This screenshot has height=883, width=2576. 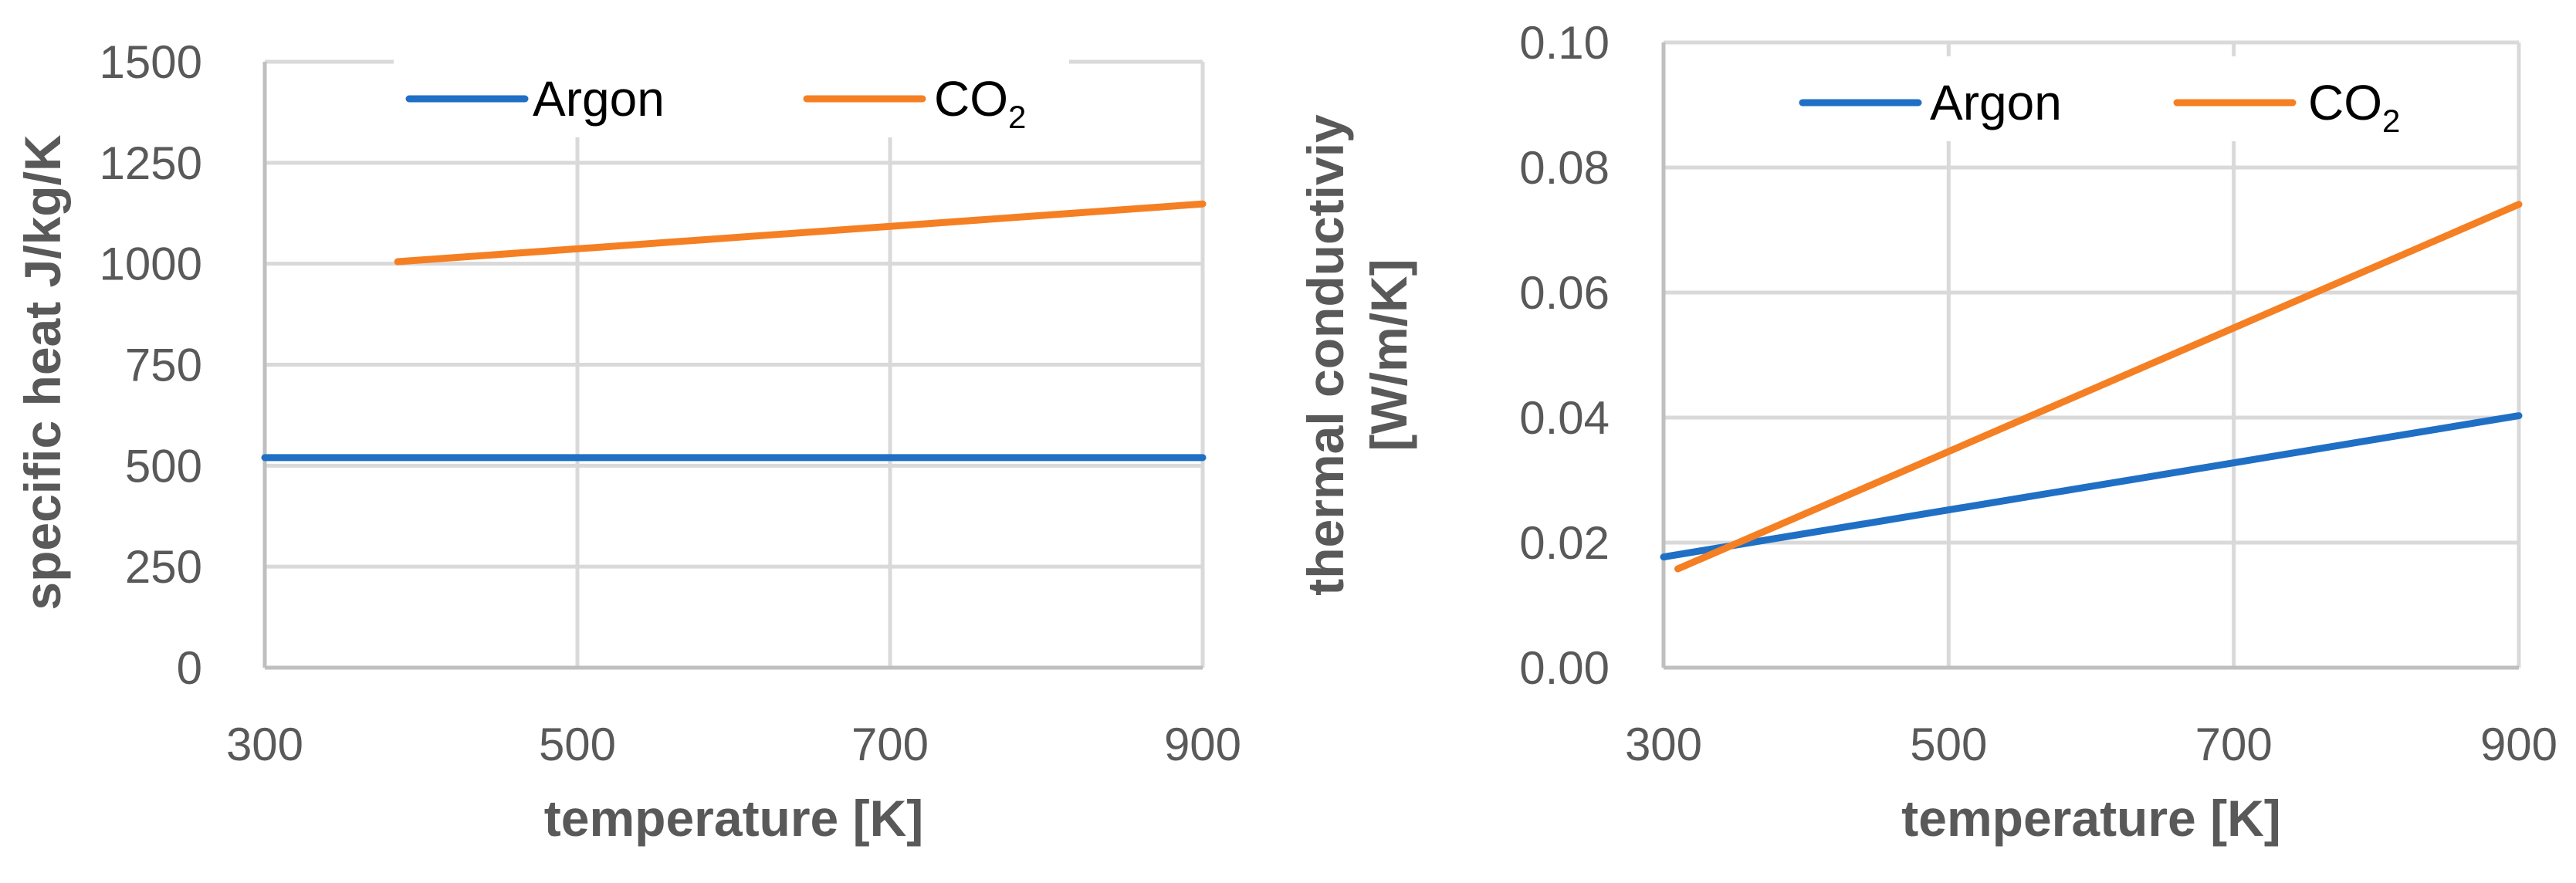 I want to click on y-tick-label: 0.00, so click(x=1564, y=668).